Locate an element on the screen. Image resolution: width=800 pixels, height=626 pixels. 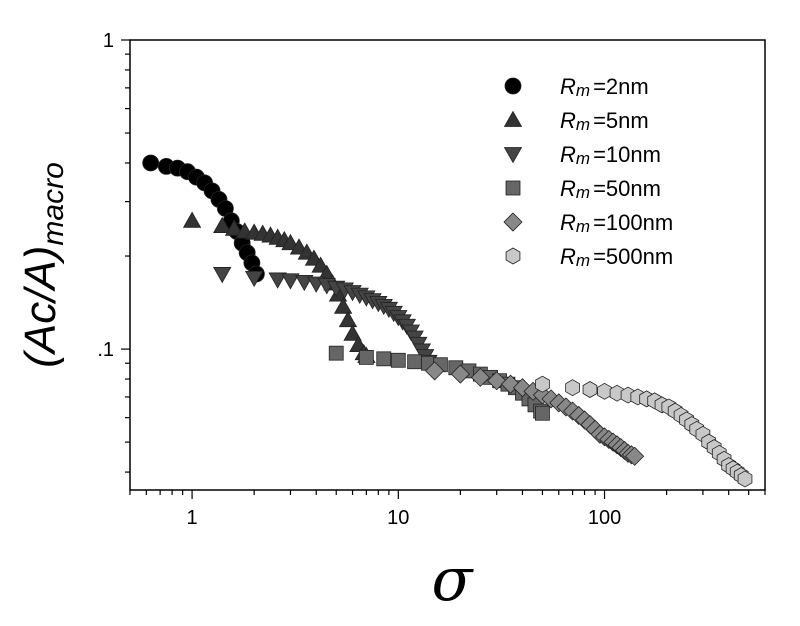
legend-value: =5nm is located at coordinates (621, 120).